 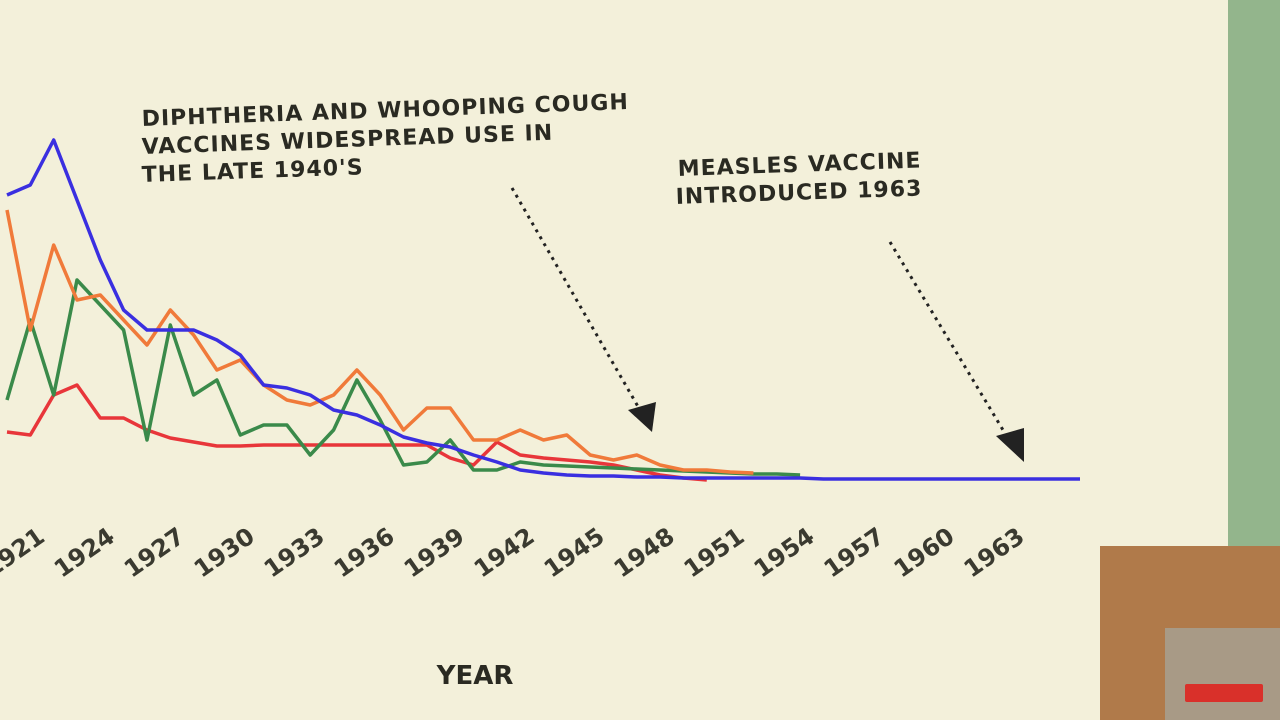 What do you see at coordinates (356, 432) in the screenshot?
I see `series-line` at bounding box center [356, 432].